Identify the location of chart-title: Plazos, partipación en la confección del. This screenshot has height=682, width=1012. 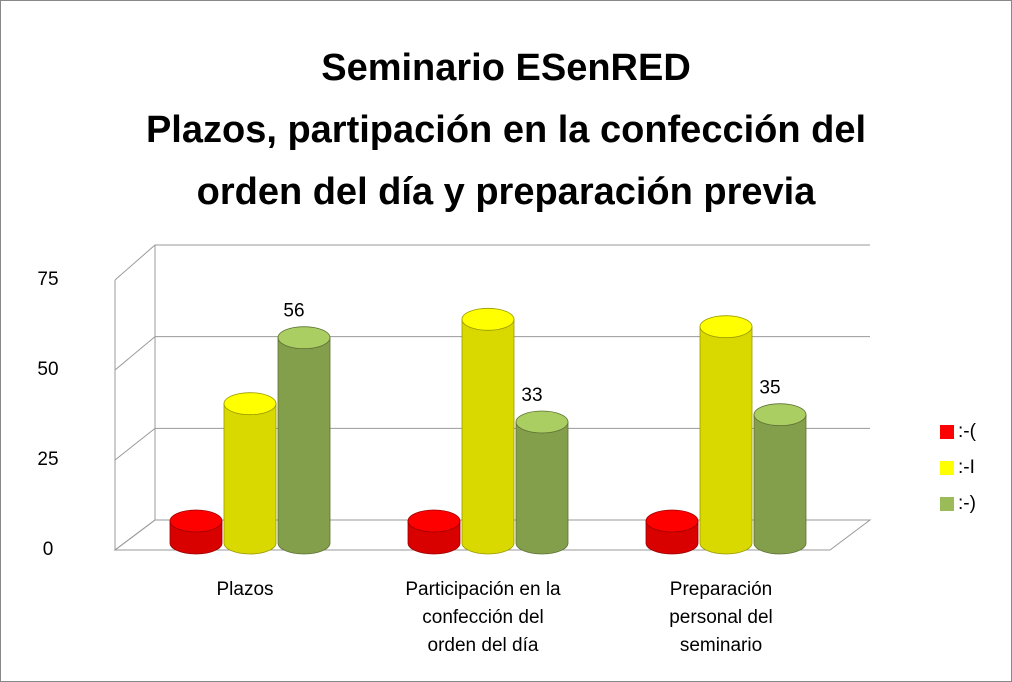
(506, 130).